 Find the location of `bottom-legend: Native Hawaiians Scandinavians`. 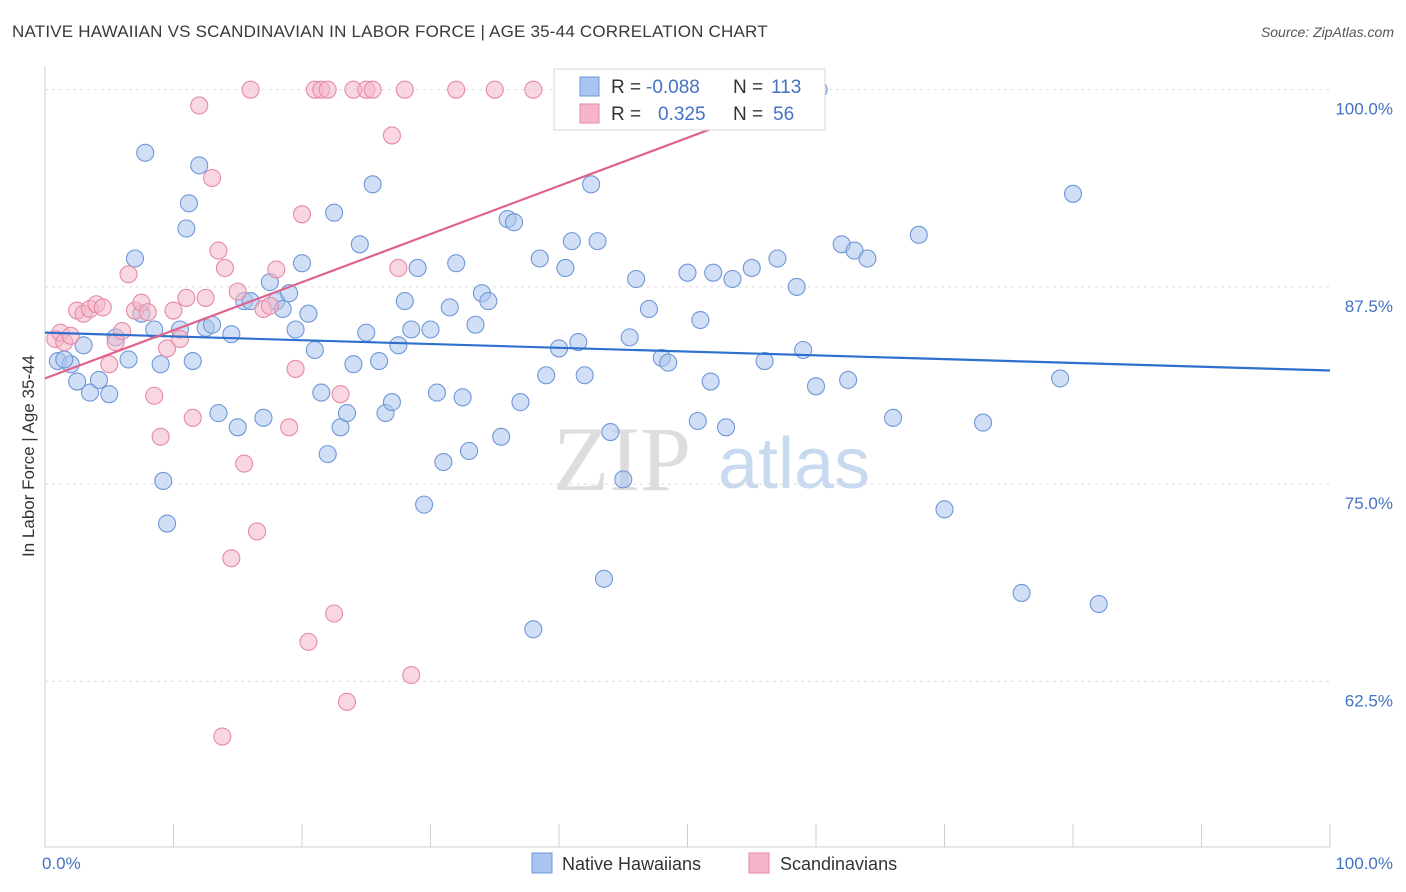

bottom-legend: Native Hawaiians Scandinavians is located at coordinates (714, 863).